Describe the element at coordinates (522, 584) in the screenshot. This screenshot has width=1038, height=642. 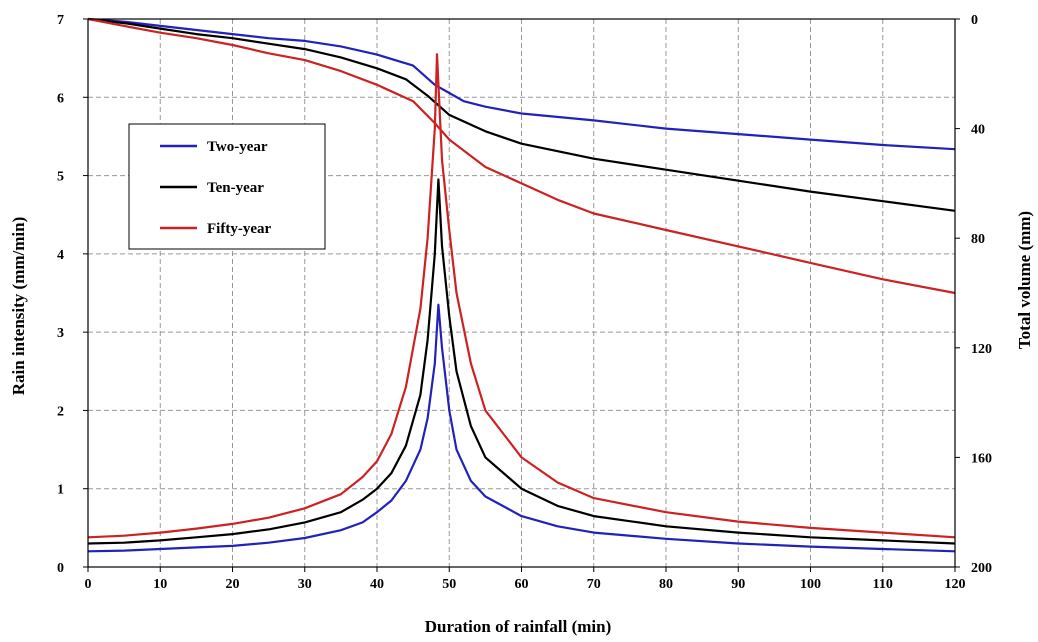
I see `x-tick-label: 60` at that location.